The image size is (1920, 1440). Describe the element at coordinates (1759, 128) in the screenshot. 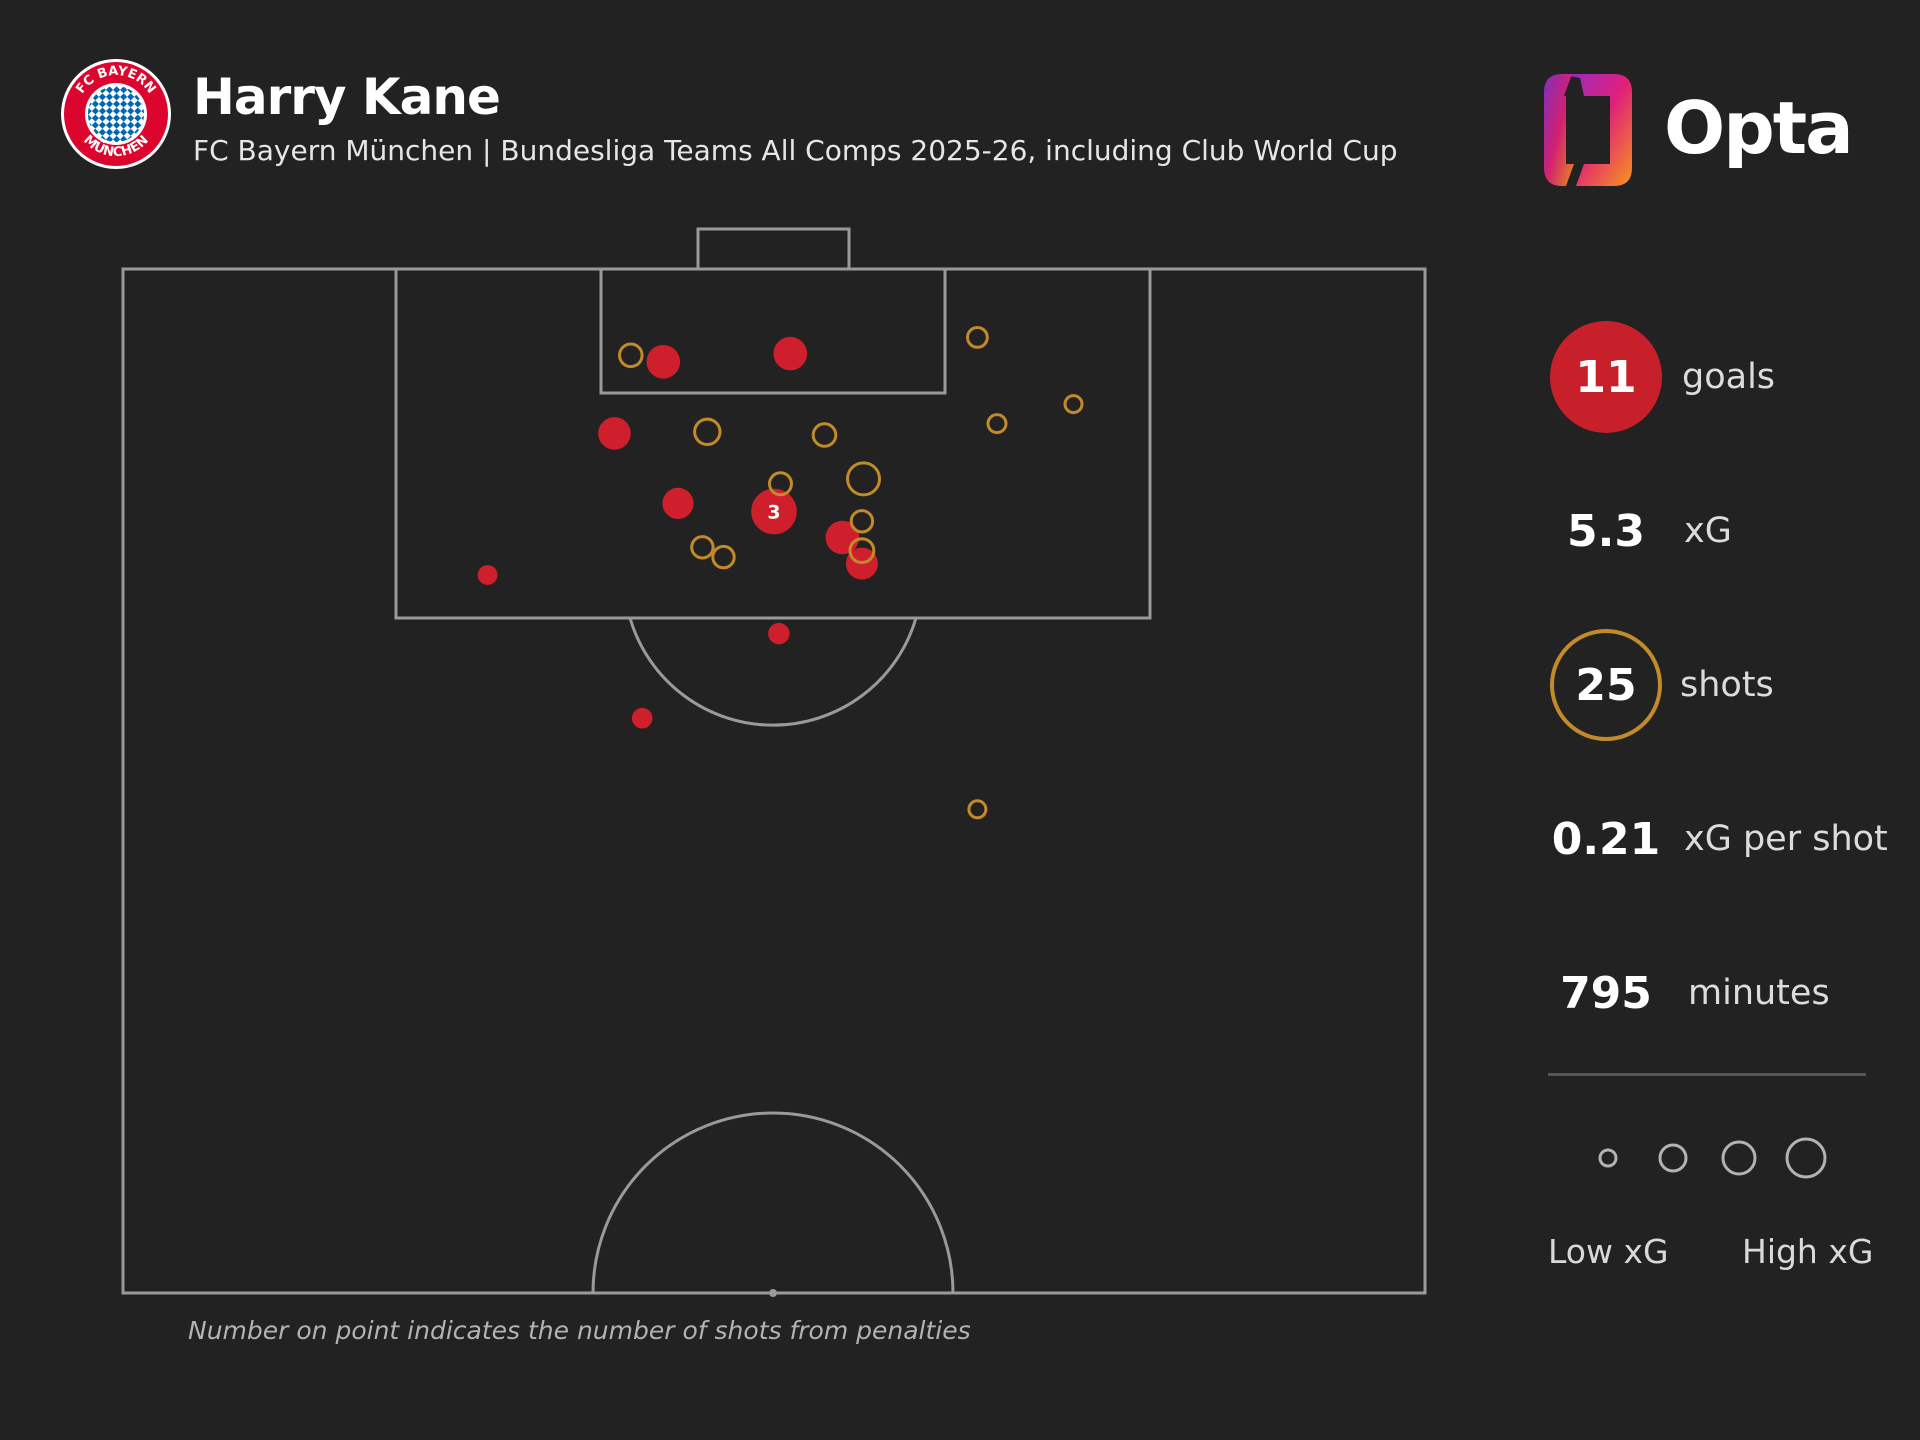

I see `opta-wordmark: Opta` at that location.